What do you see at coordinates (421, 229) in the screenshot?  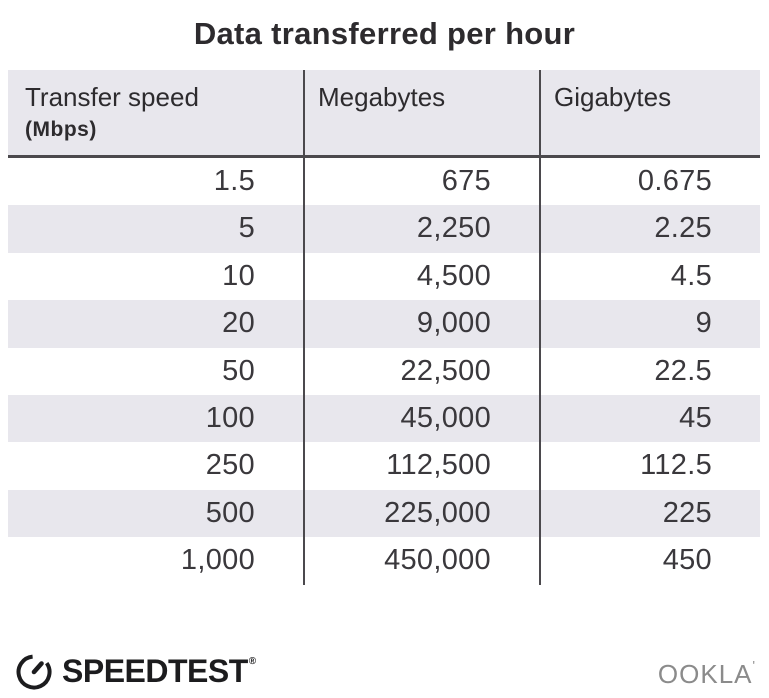 I see `cell-megabytes: 2,250` at bounding box center [421, 229].